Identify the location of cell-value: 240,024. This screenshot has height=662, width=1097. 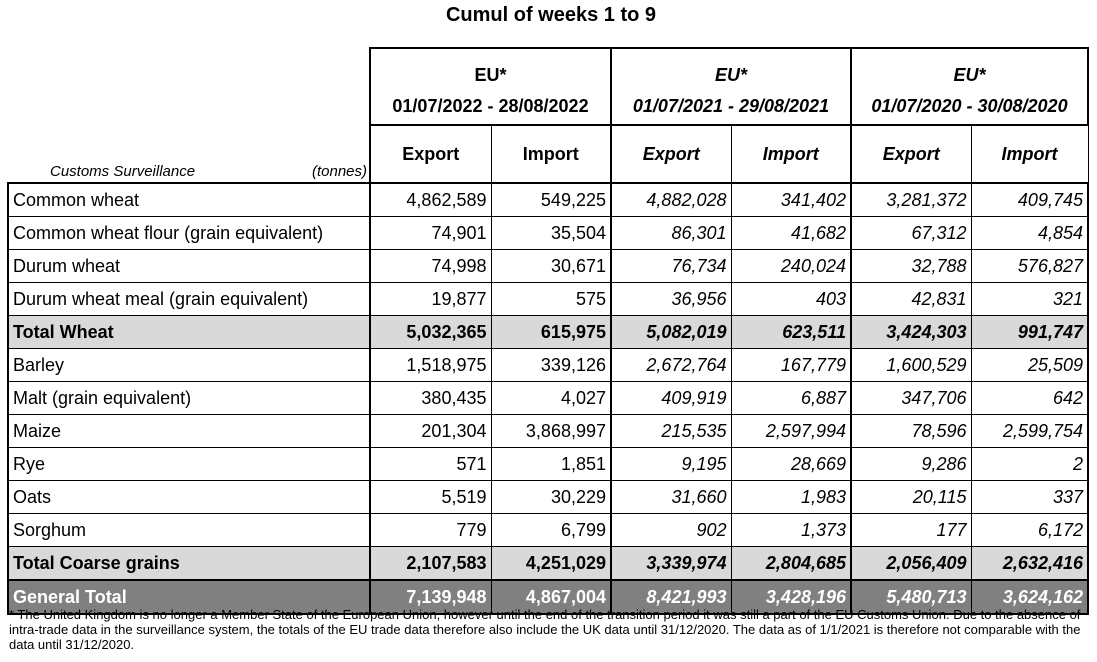
(791, 266).